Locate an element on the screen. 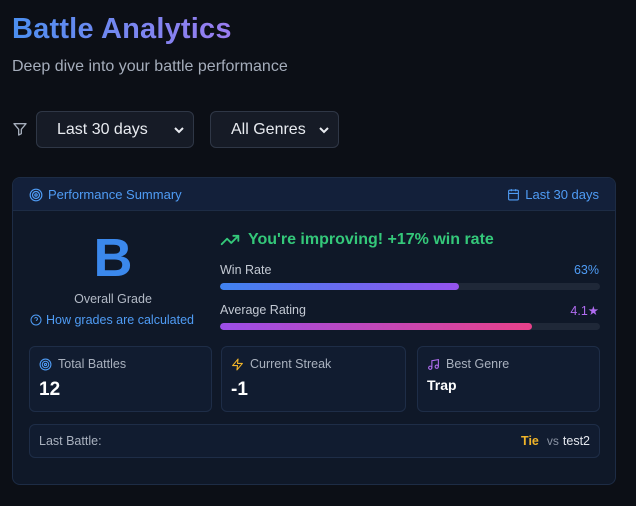 The width and height of the screenshot is (636, 506). last-battle-label: Last Battle: is located at coordinates (70, 441).